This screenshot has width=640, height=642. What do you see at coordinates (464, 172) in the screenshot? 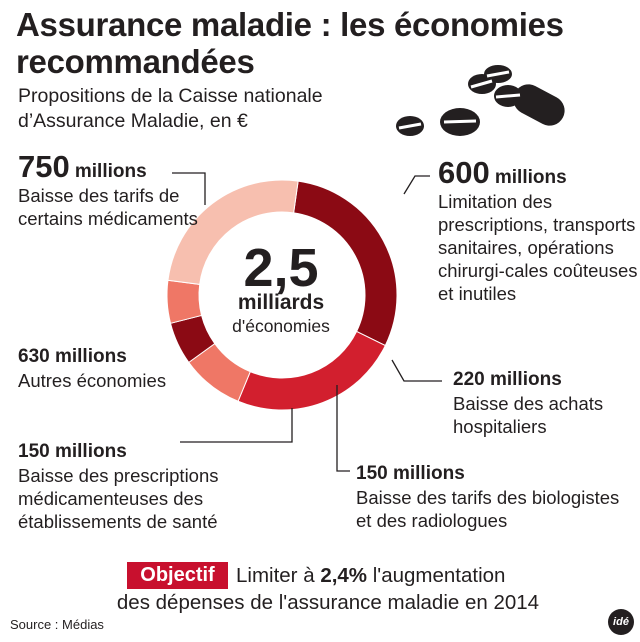
I see `amount-number: 600` at bounding box center [464, 172].